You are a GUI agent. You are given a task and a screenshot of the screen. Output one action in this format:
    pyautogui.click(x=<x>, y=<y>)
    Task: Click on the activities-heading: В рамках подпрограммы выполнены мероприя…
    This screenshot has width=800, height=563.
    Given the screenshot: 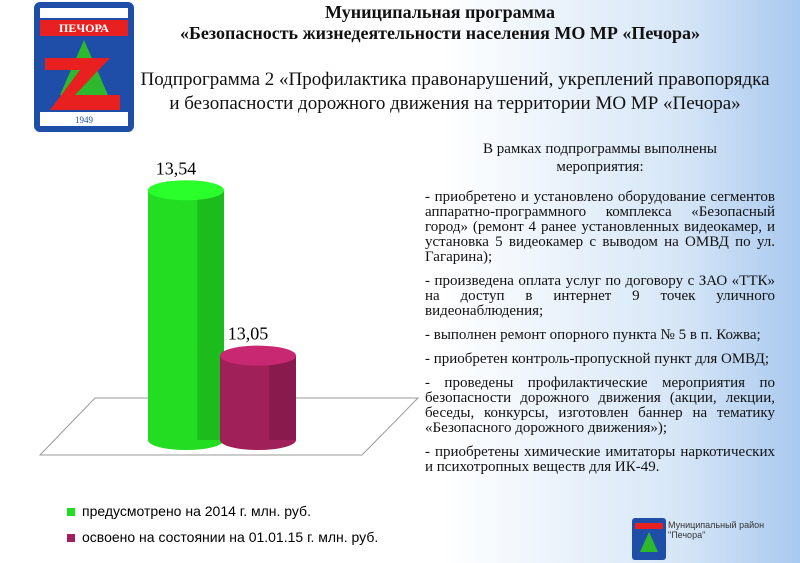 What is the action you would take?
    pyautogui.click(x=600, y=158)
    